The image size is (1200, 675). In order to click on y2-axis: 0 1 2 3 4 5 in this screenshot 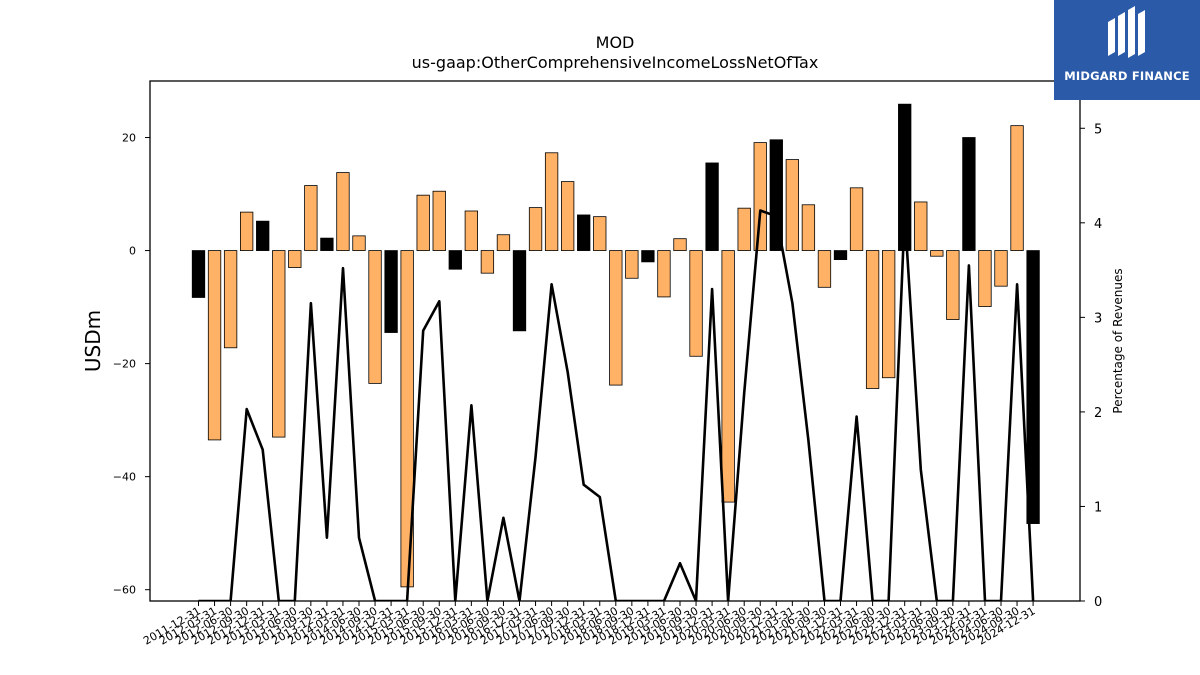, I will do `click(1091, 366)`.